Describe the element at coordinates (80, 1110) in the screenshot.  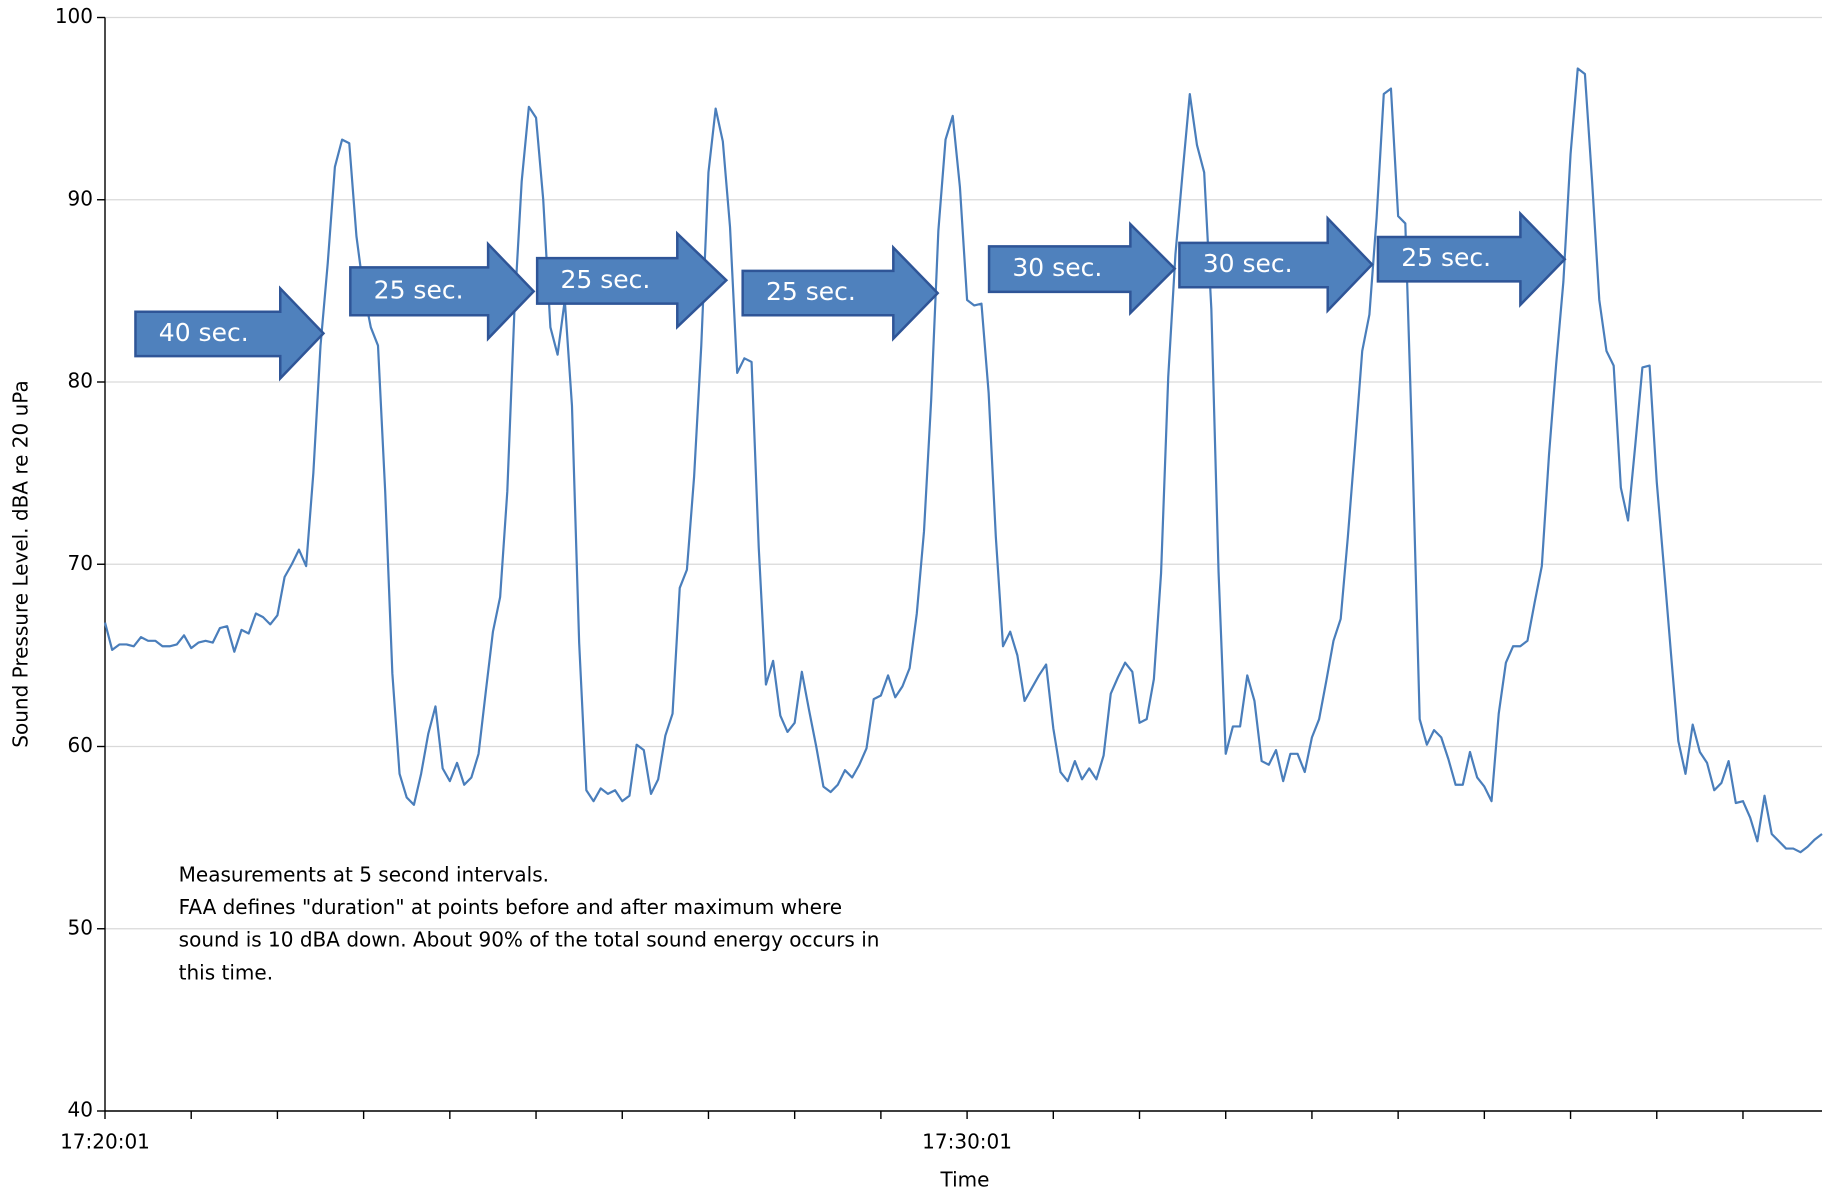
I see `y-tick-label: 40` at that location.